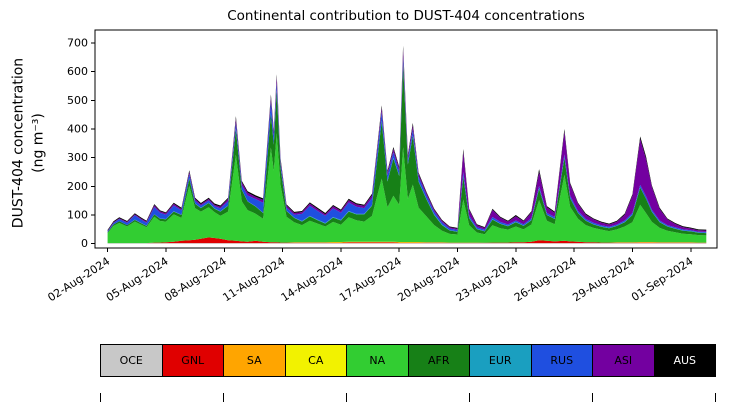 This screenshot has width=730, height=402. I want to click on area-SA, so click(407, 240).